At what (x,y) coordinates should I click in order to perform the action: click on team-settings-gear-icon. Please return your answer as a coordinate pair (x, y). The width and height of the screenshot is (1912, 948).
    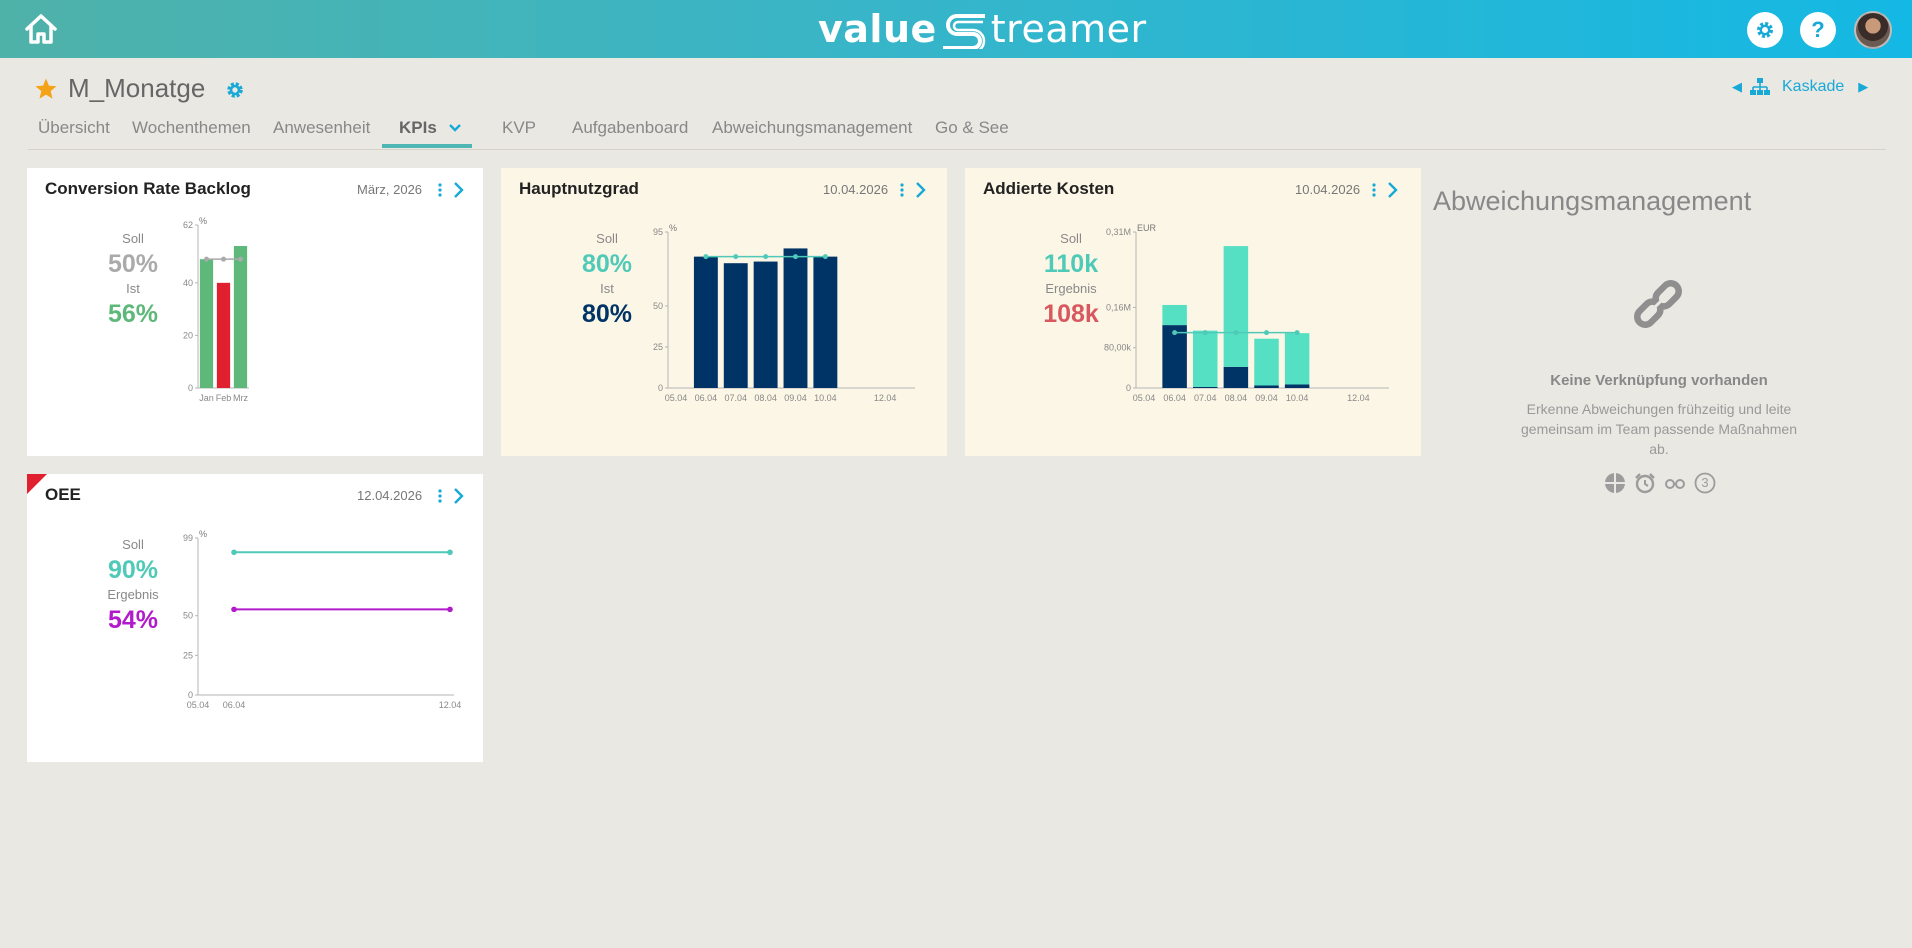
    Looking at the image, I should click on (235, 90).